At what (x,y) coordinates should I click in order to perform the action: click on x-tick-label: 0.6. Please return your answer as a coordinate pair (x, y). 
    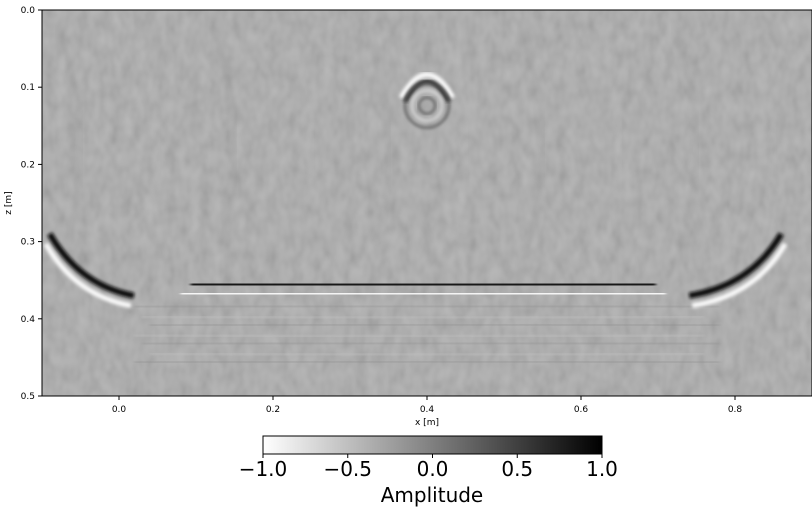
    Looking at the image, I should click on (581, 410).